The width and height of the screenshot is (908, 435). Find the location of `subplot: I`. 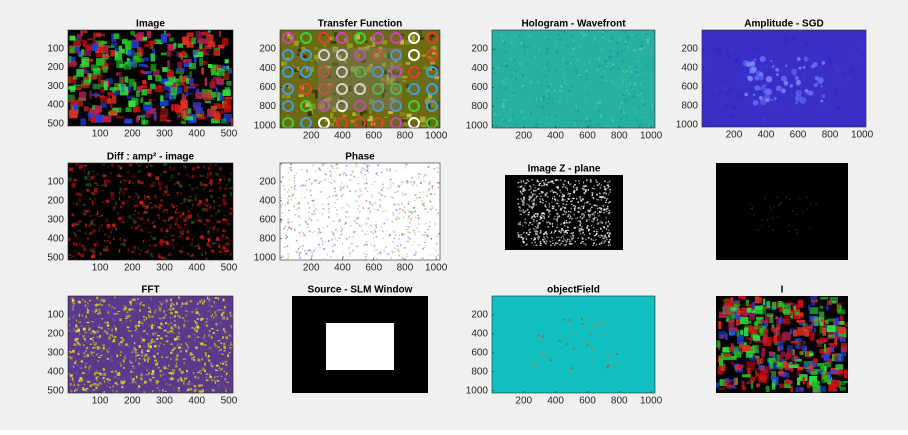

subplot: I is located at coordinates (782, 339).